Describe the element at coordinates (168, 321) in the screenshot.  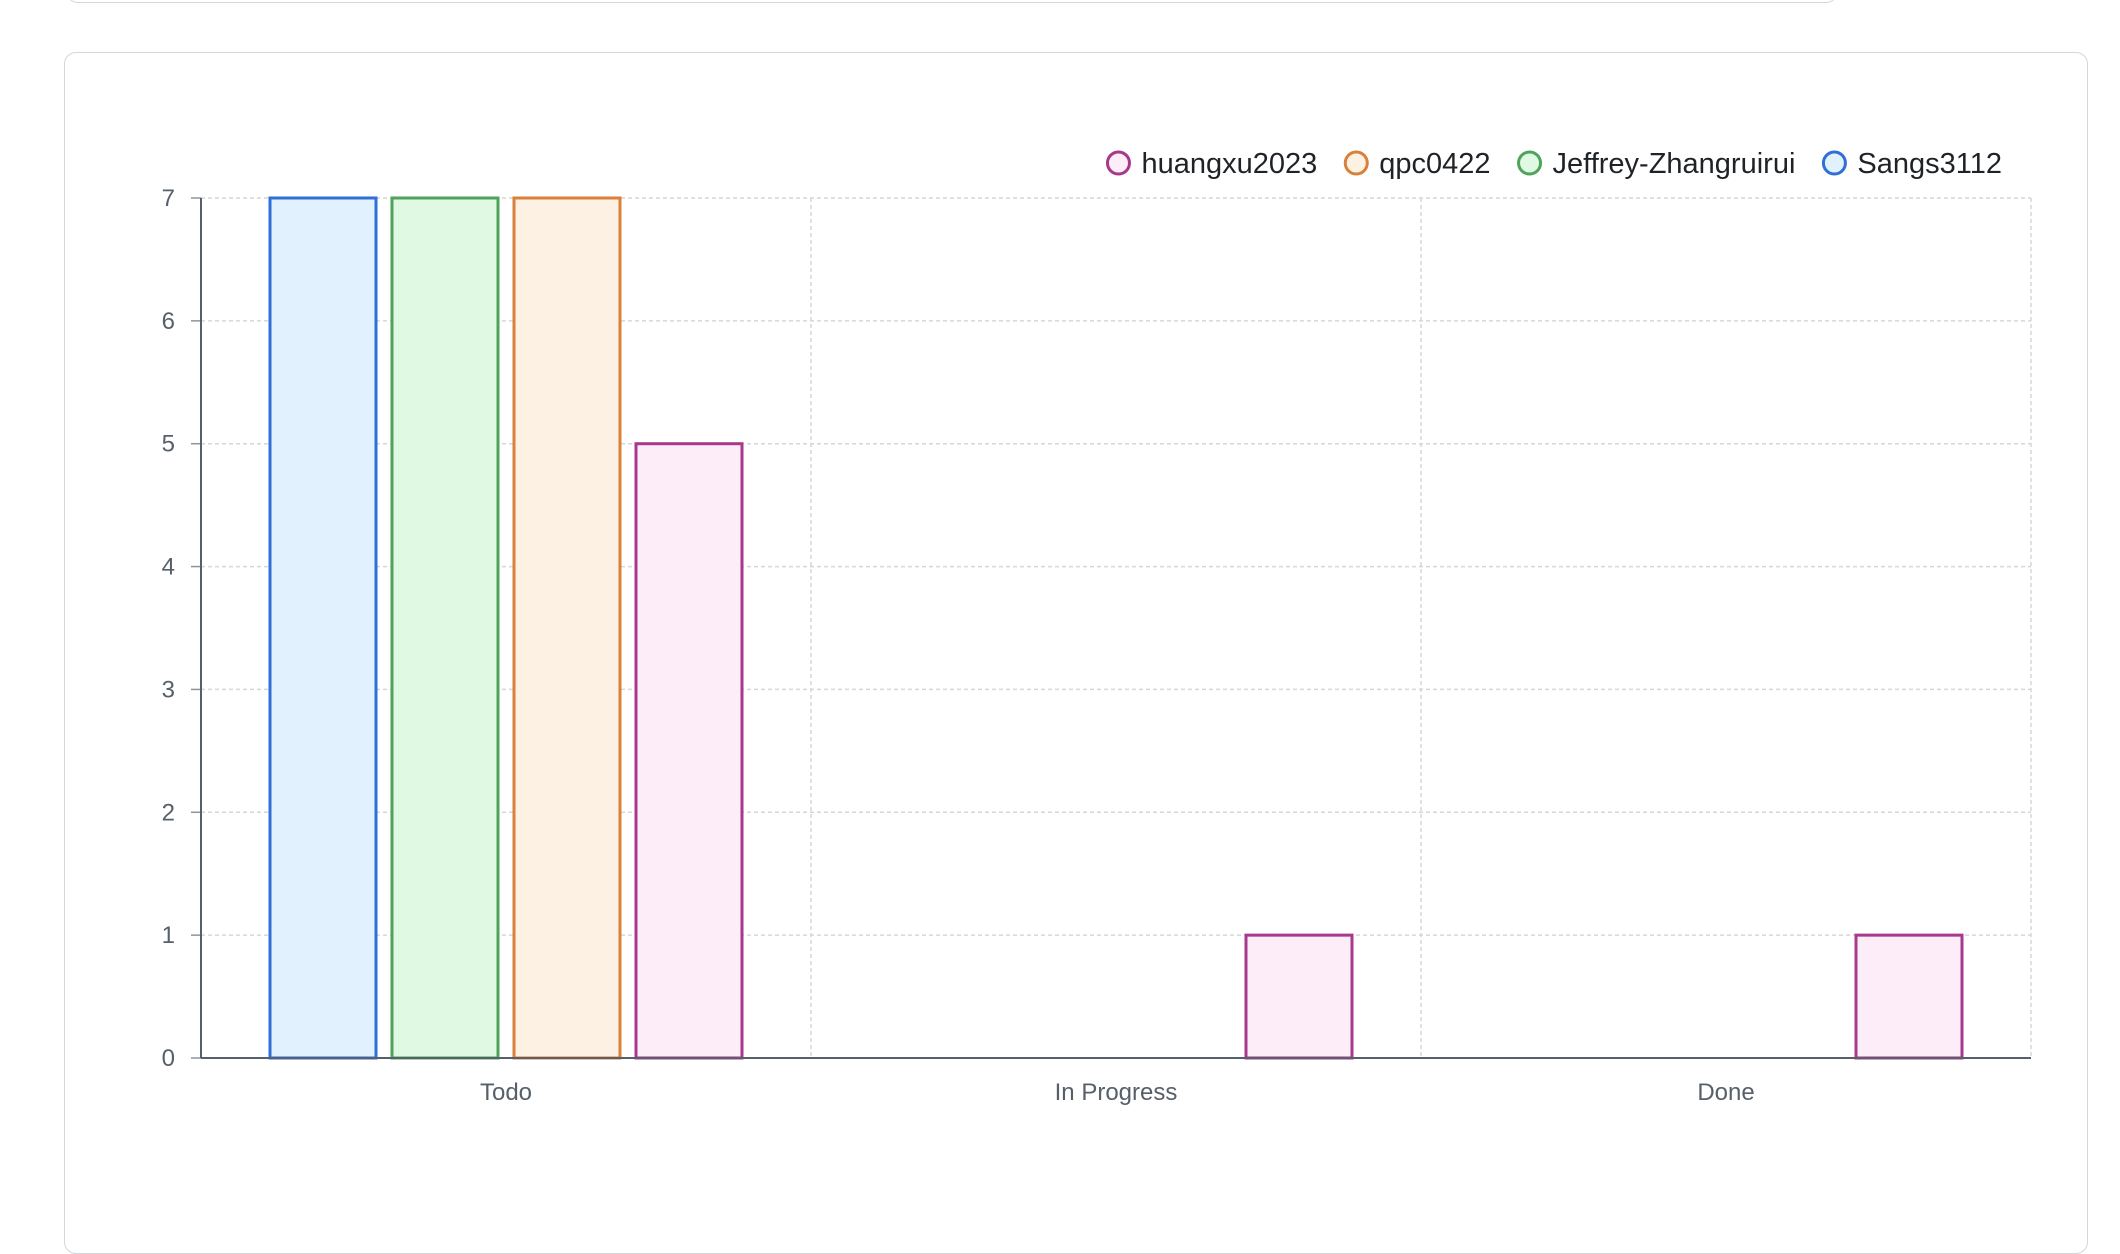
I see `y-tick-label: 6` at that location.